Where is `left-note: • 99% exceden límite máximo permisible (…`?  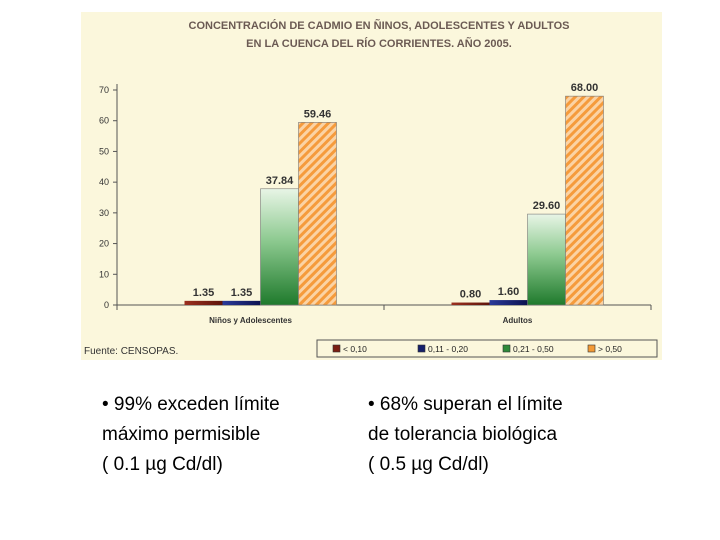
left-note: • 99% exceden límite máximo permisible (… is located at coordinates (191, 435).